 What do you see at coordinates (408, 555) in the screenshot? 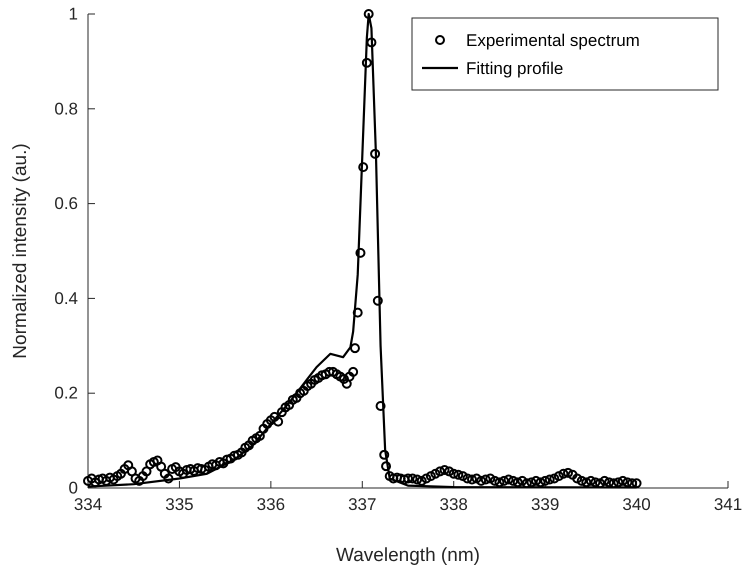
I see `x-axis-title: Wavelength (nm)` at bounding box center [408, 555].